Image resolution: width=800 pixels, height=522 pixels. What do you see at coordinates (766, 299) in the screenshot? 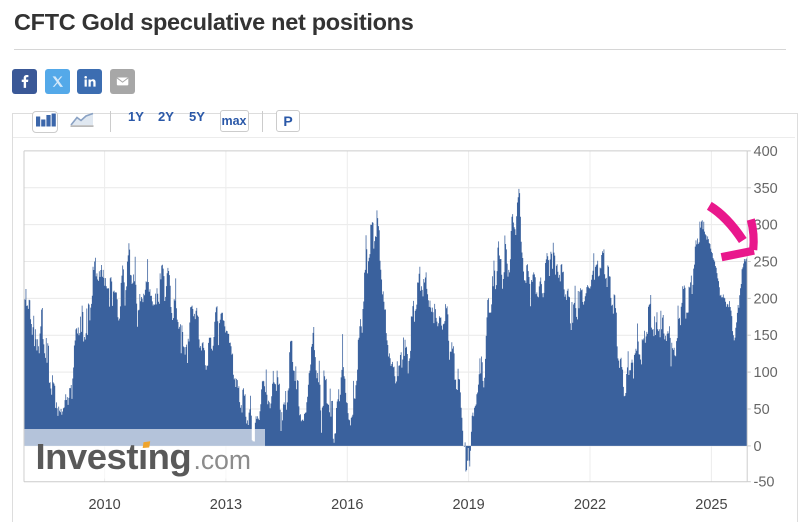
I see `svg-text: 200` at bounding box center [766, 299].